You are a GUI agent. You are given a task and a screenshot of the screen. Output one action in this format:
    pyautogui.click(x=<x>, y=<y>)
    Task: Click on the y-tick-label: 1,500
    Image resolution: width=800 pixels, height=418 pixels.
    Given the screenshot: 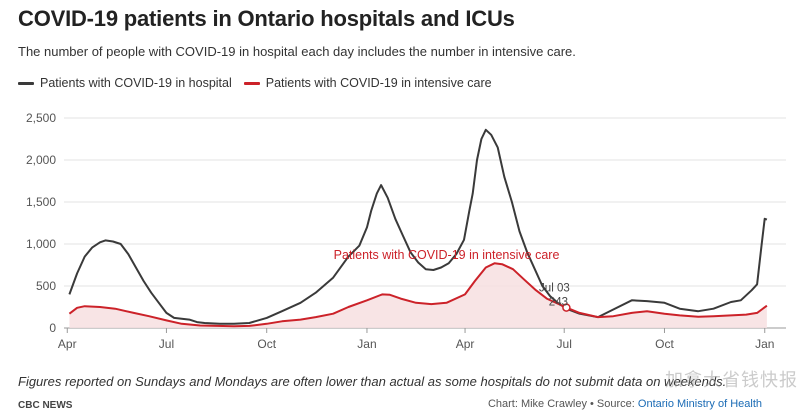 What is the action you would take?
    pyautogui.click(x=41, y=202)
    